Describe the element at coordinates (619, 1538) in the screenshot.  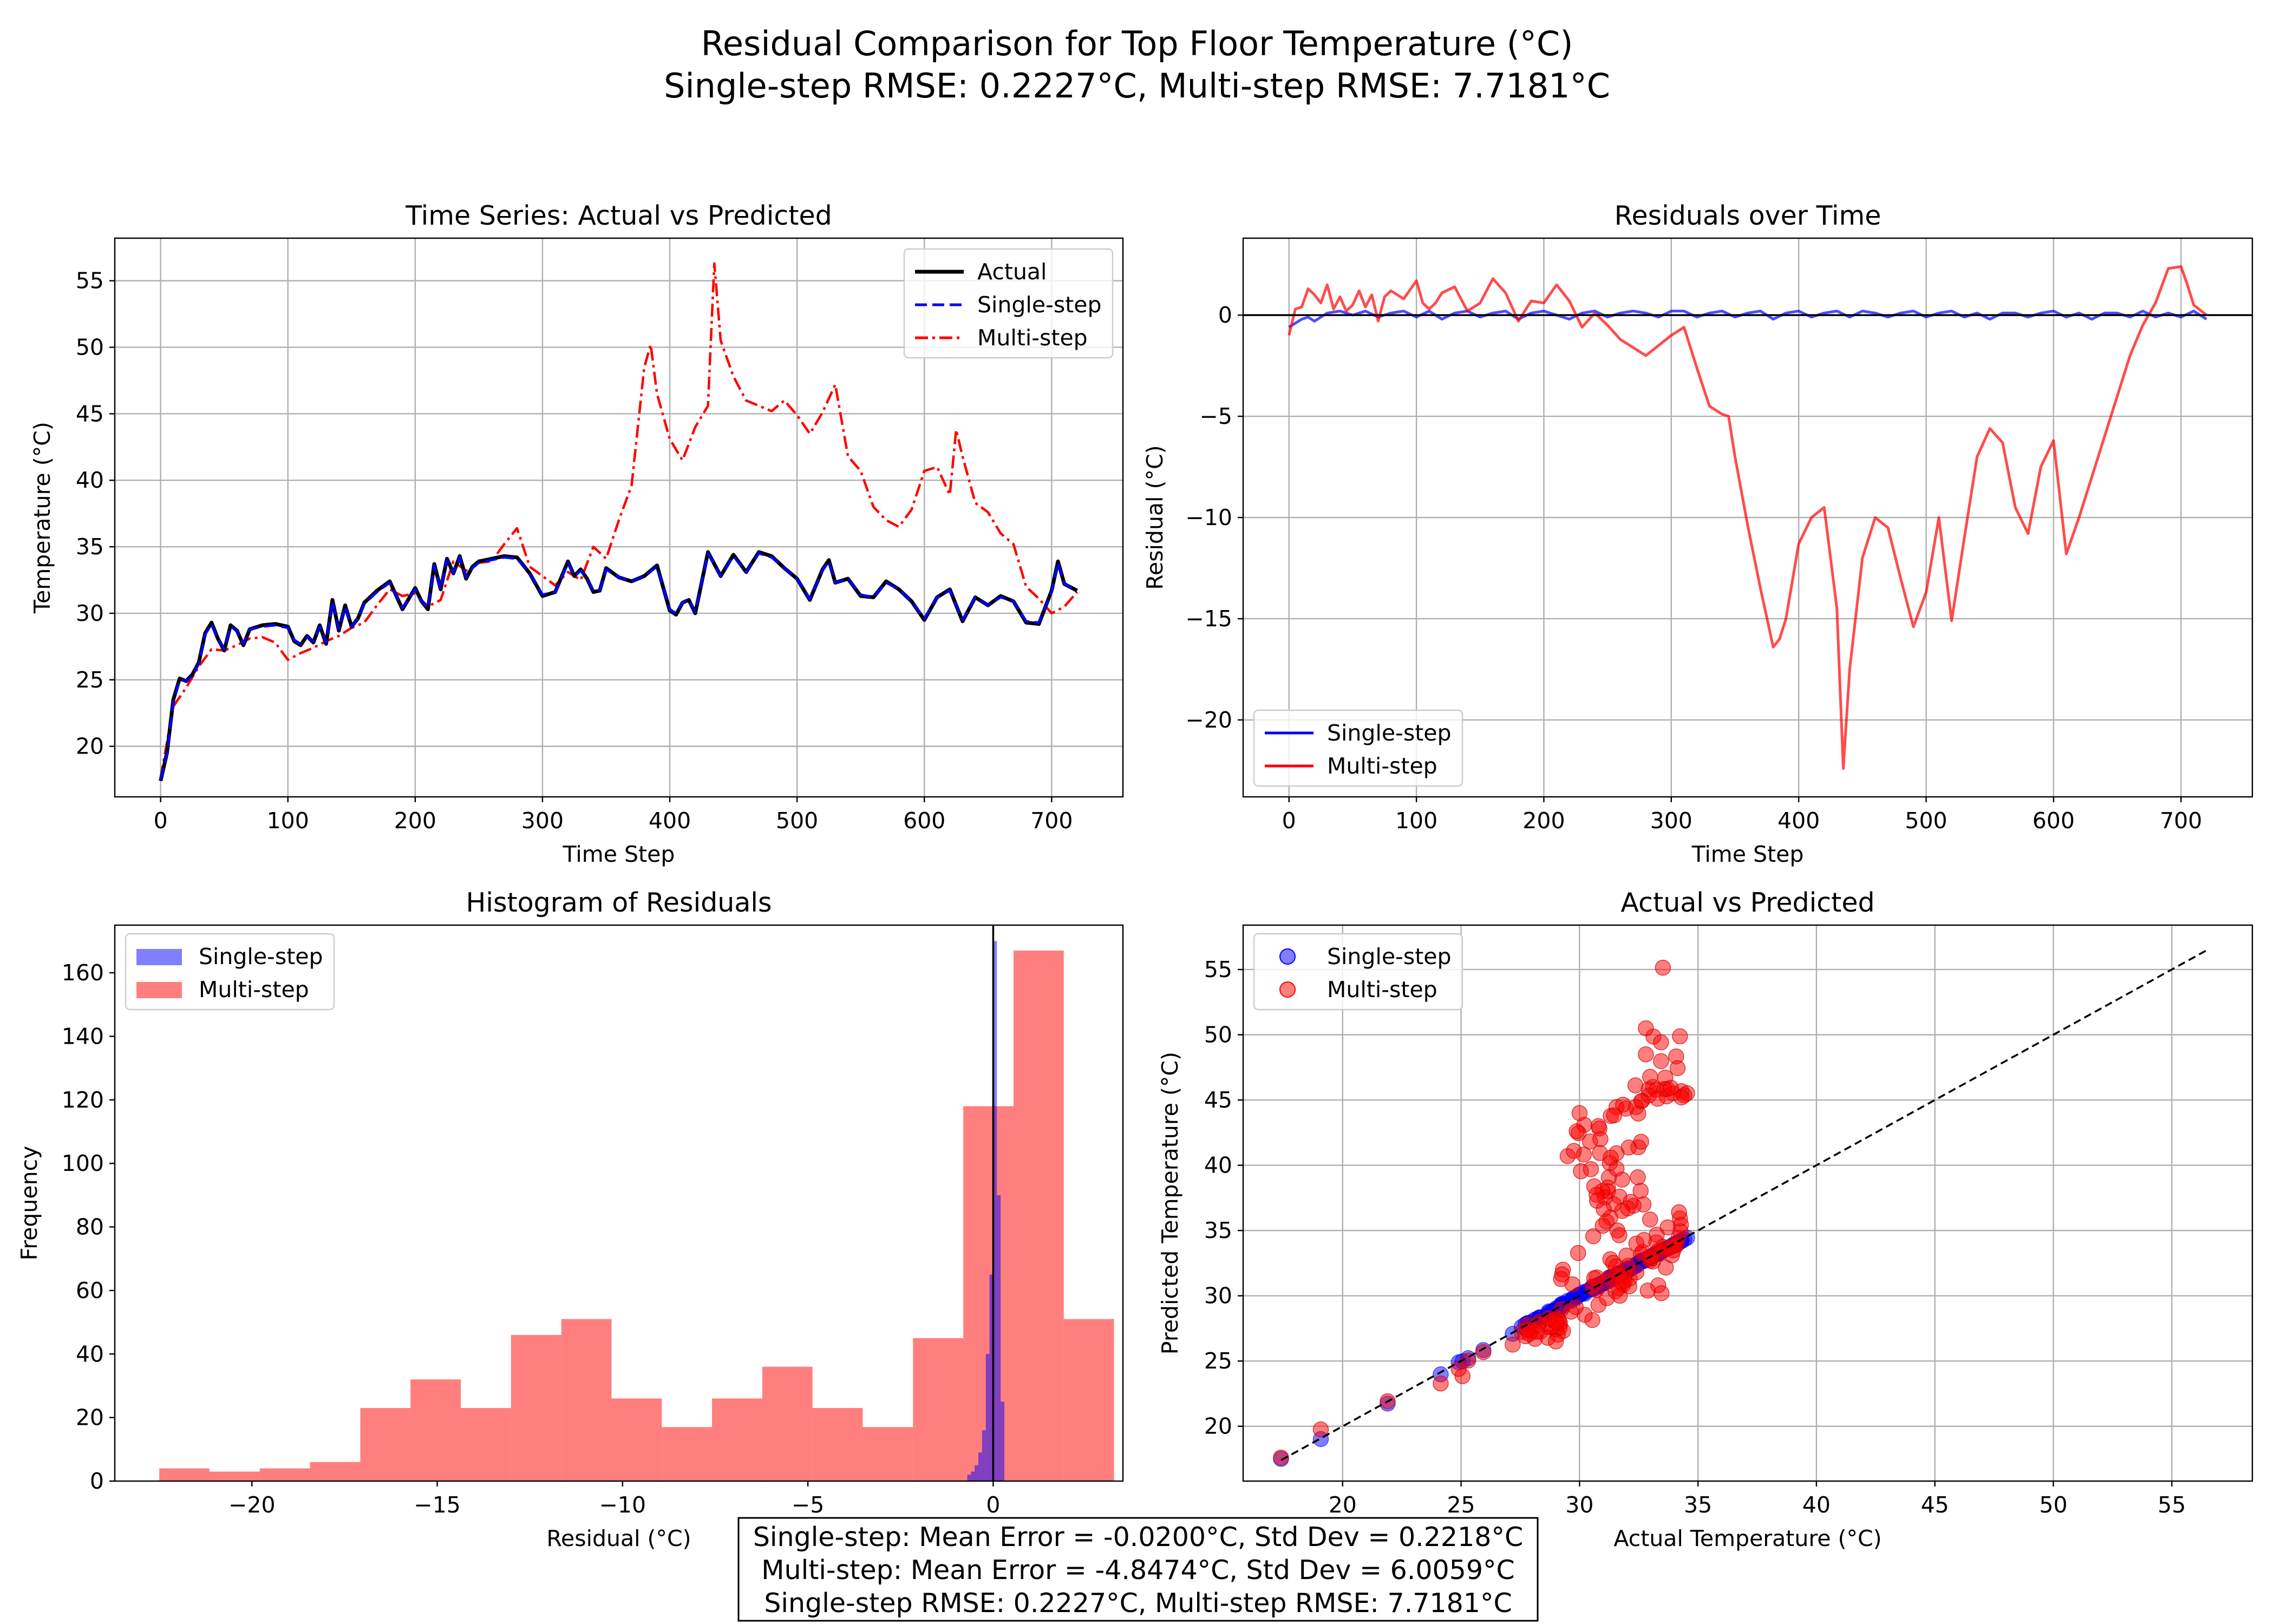
I see `x-axis-label: Residual (°C)` at that location.